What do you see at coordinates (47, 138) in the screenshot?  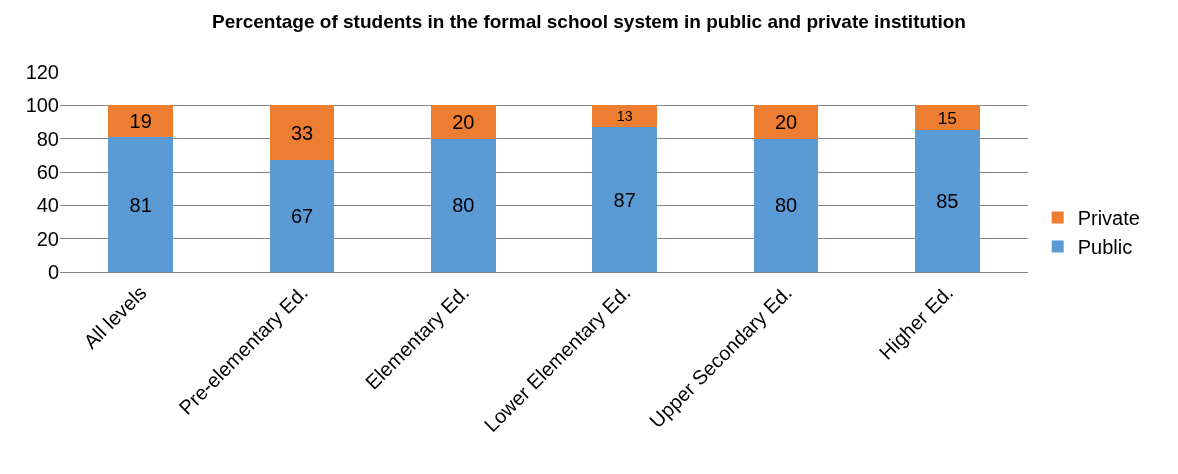 I see `y-tick-label: 80` at bounding box center [47, 138].